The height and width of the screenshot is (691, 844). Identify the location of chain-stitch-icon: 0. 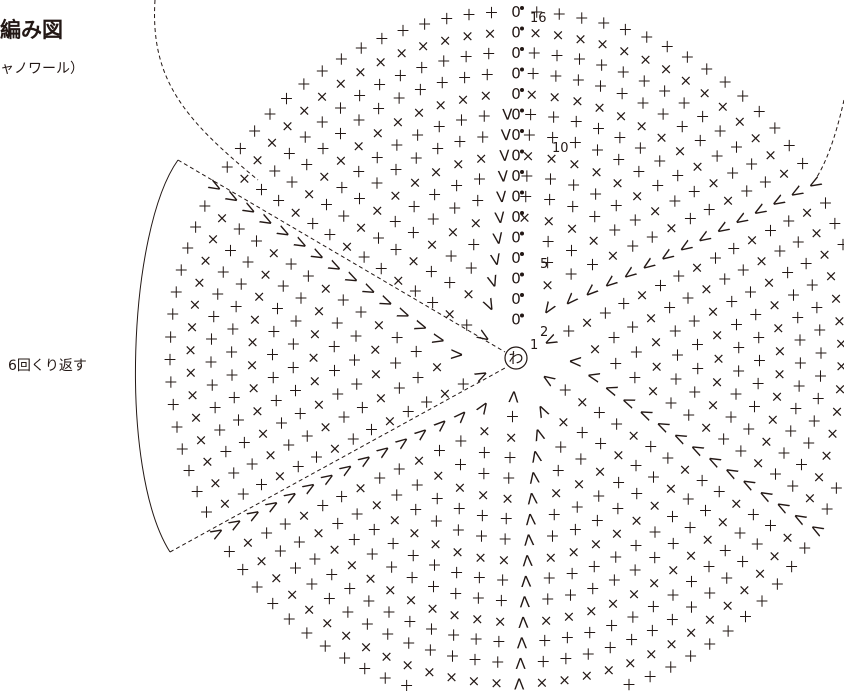
(516, 238).